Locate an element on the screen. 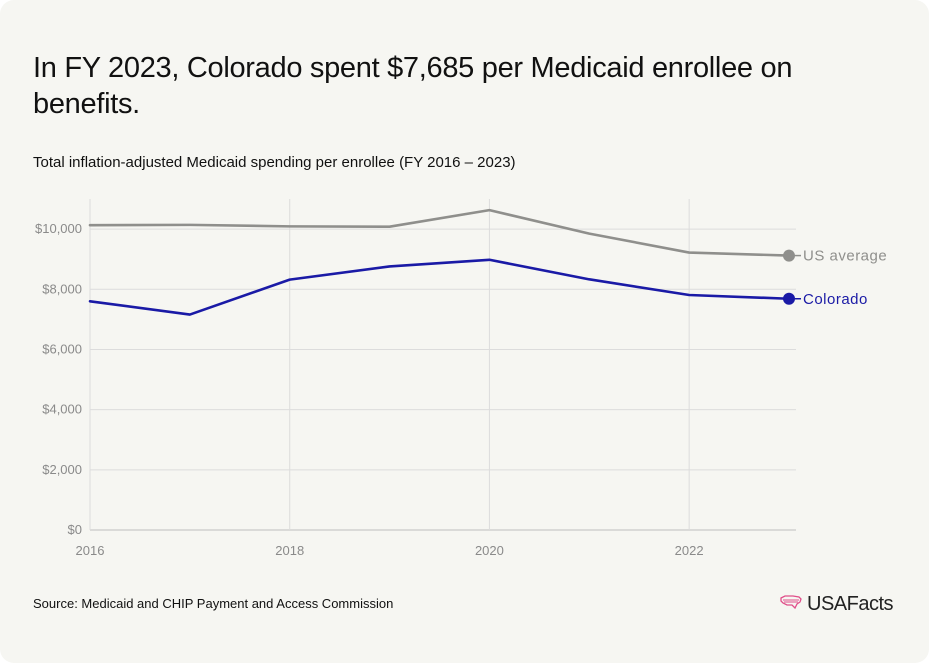 This screenshot has height=663, width=929. y-tick-label: $4,000 is located at coordinates (62, 409).